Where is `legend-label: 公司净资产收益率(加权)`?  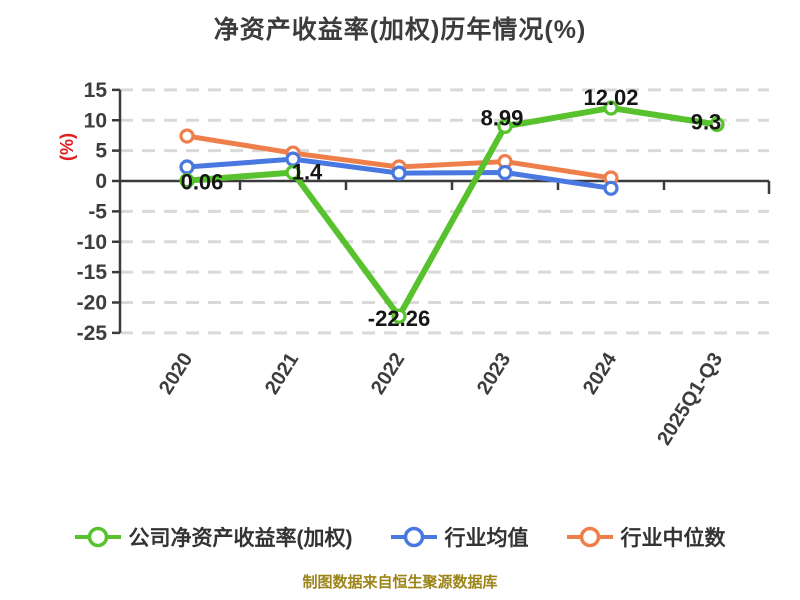
legend-label: 公司净资产收益率(加权) is located at coordinates (240, 538).